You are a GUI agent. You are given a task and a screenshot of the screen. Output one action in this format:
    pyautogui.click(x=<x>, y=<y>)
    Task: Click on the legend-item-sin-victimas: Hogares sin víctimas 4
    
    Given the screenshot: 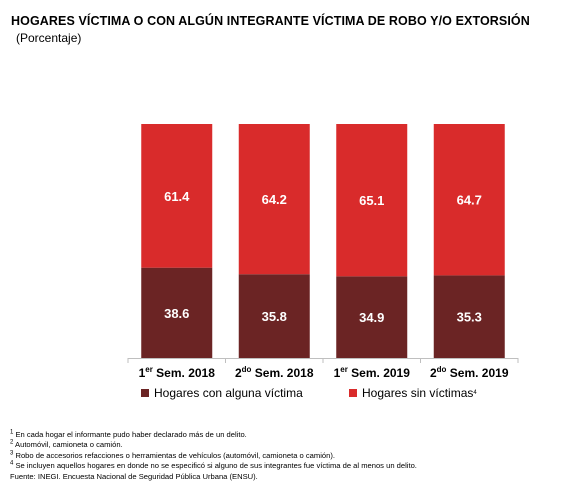 What is the action you would take?
    pyautogui.click(x=413, y=393)
    